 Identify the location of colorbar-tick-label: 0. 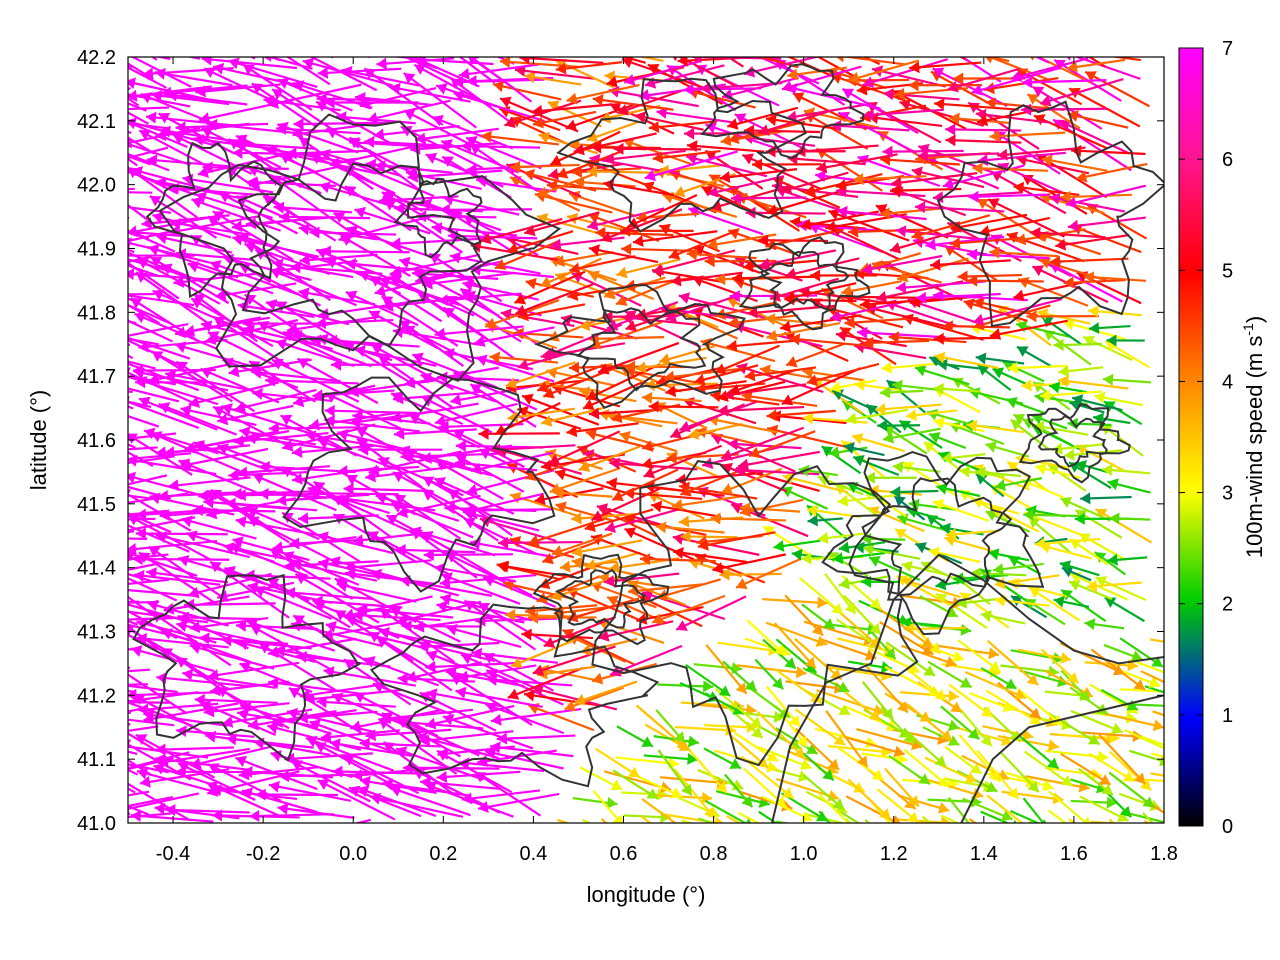
(1227, 827).